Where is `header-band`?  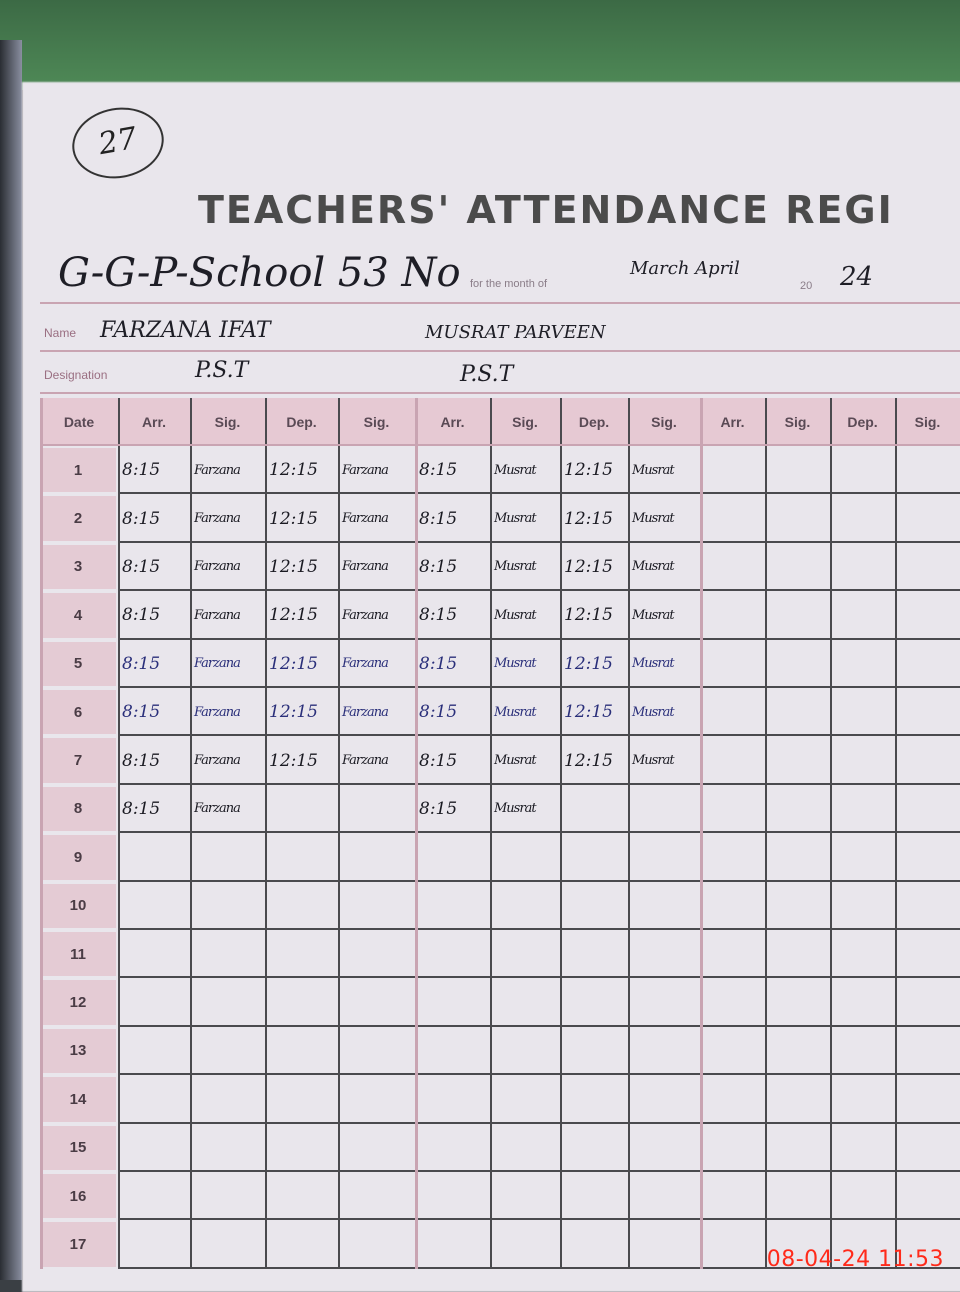 header-band is located at coordinates (500, 421).